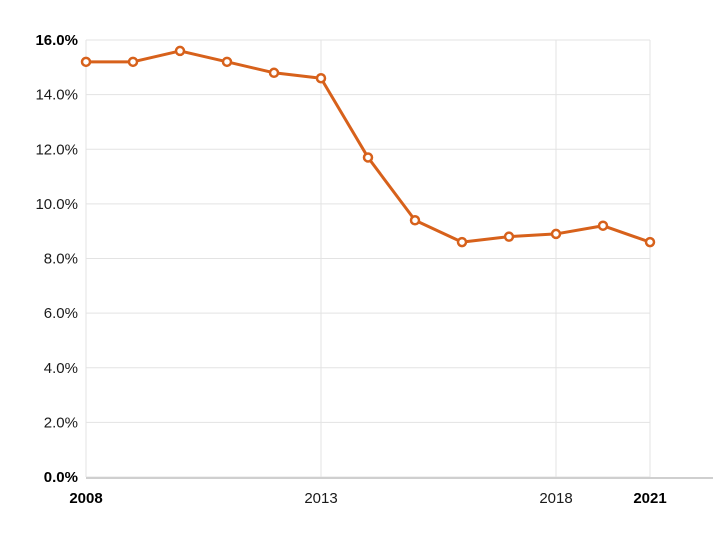  What do you see at coordinates (649, 498) in the screenshot?
I see `x-tick-label: 2021` at bounding box center [649, 498].